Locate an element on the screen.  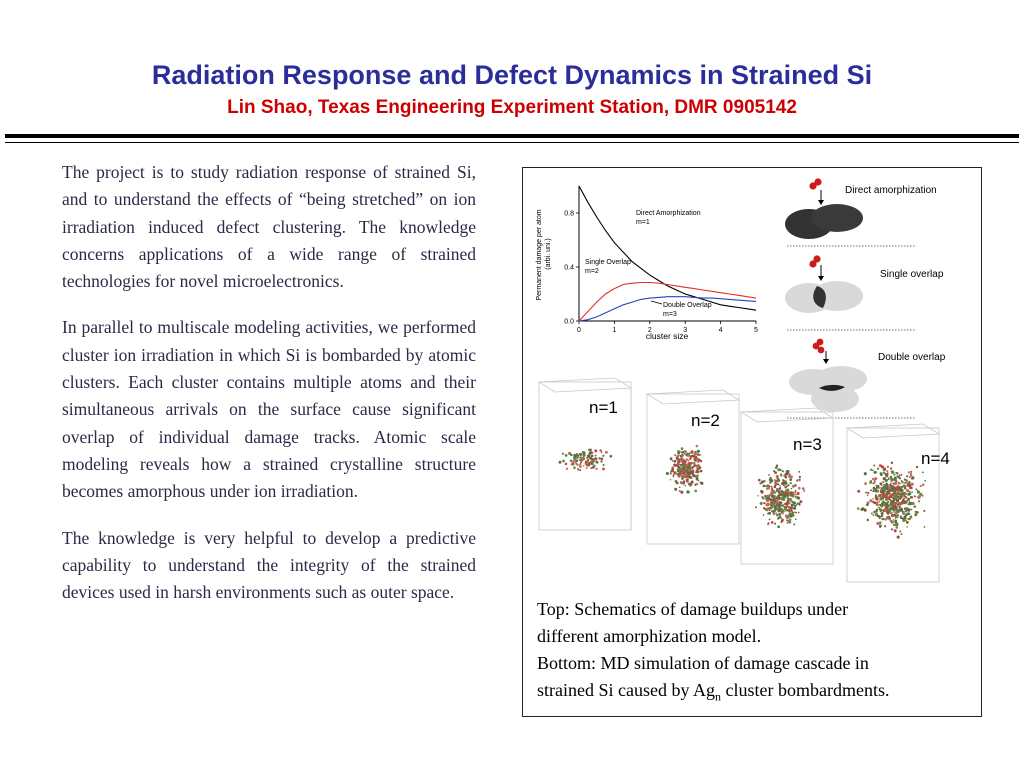
md-box-frame is located at coordinates (693, 397).